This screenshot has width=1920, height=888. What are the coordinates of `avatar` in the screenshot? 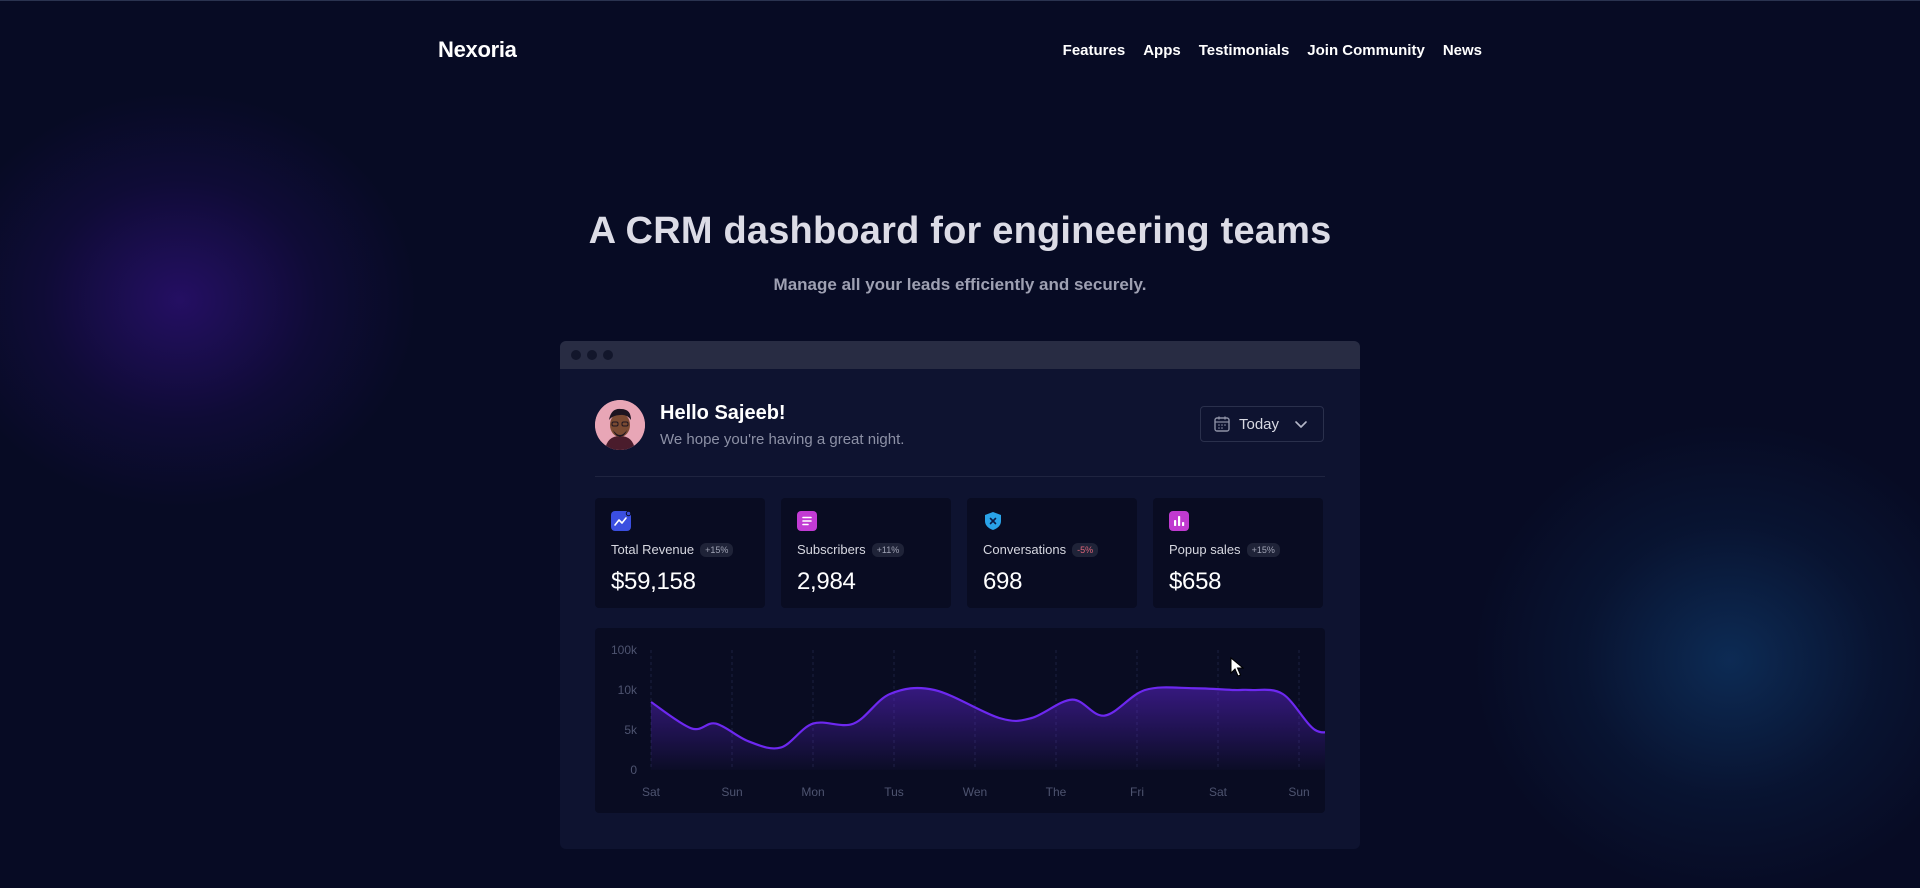 It's located at (620, 425).